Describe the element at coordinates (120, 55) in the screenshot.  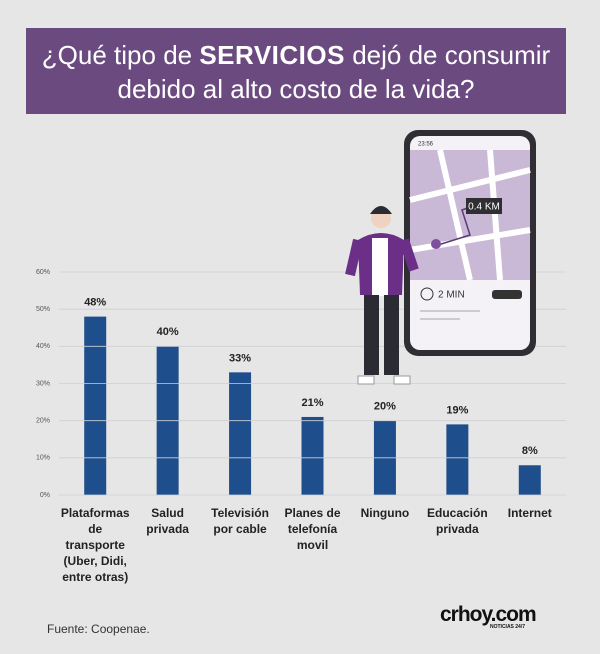
I see `title-part: ¿Qué tipo de` at that location.